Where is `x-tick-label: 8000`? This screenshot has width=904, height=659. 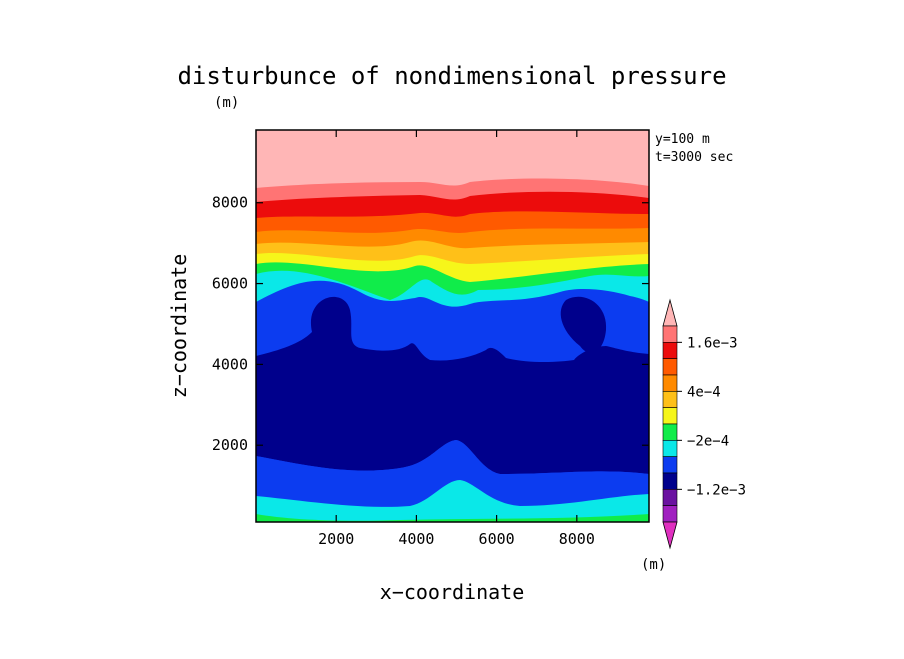 x-tick-label: 8000 is located at coordinates (577, 539).